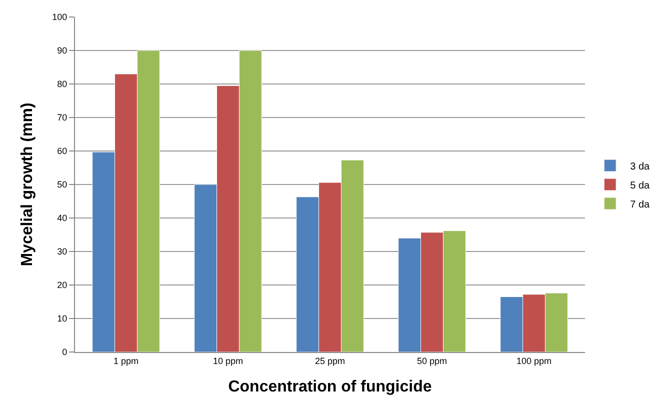  Describe the element at coordinates (228, 361) in the screenshot. I see `x-tick-label: 10 ppm` at that location.